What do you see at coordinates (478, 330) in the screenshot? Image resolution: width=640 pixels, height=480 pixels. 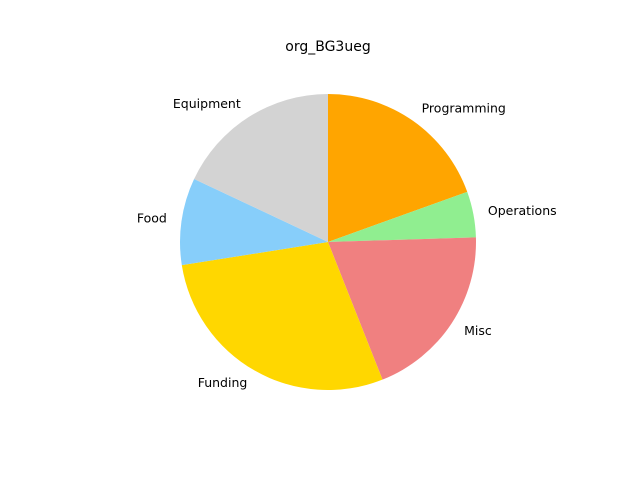 I see `pie-label-misc: Misc` at bounding box center [478, 330].